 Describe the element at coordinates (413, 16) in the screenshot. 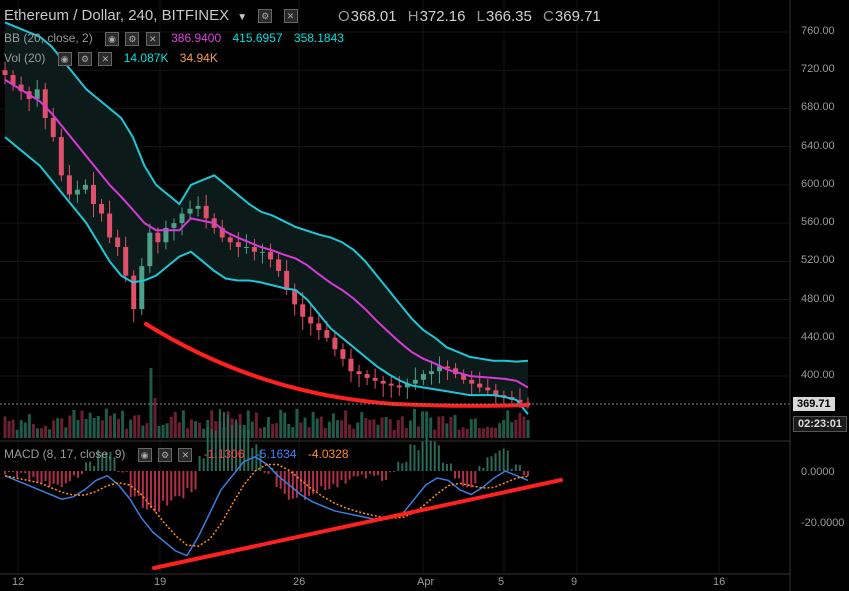

I see `high-key: H` at that location.